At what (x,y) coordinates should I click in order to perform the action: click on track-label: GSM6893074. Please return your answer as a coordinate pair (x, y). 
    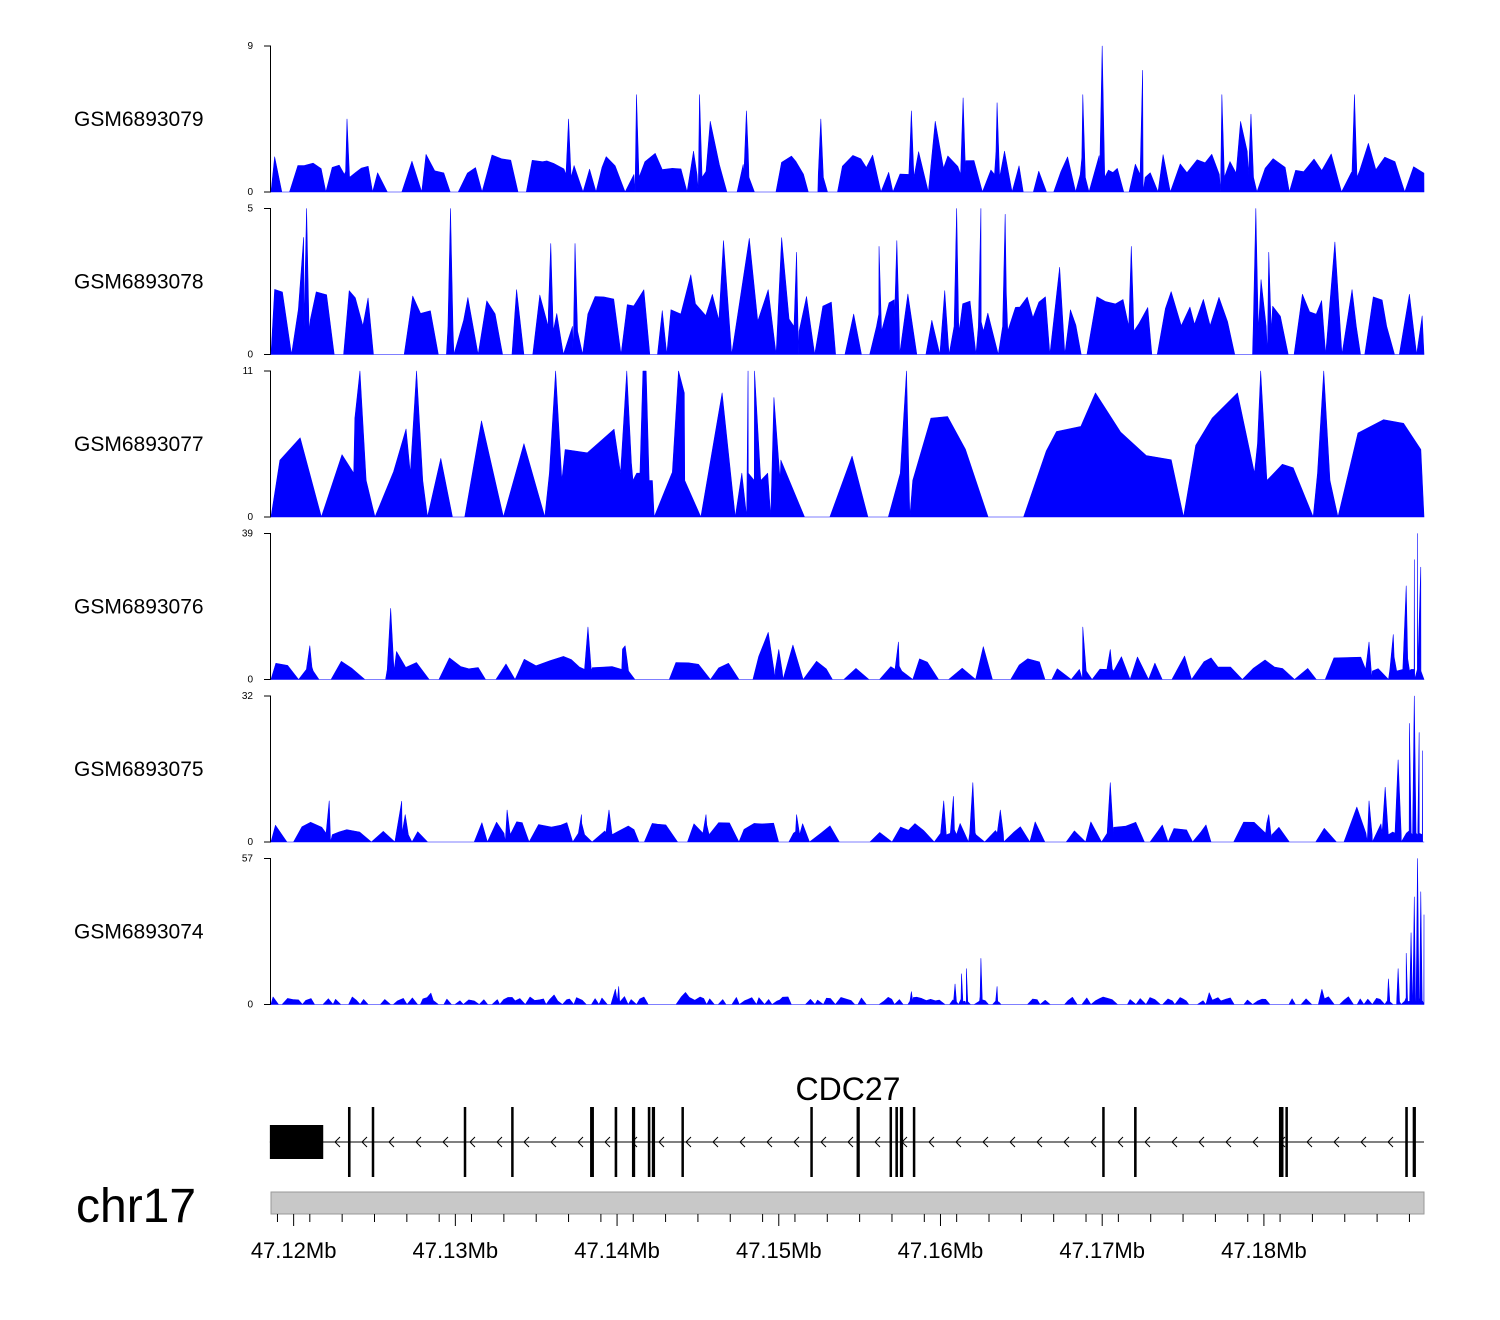
    Looking at the image, I should click on (139, 932).